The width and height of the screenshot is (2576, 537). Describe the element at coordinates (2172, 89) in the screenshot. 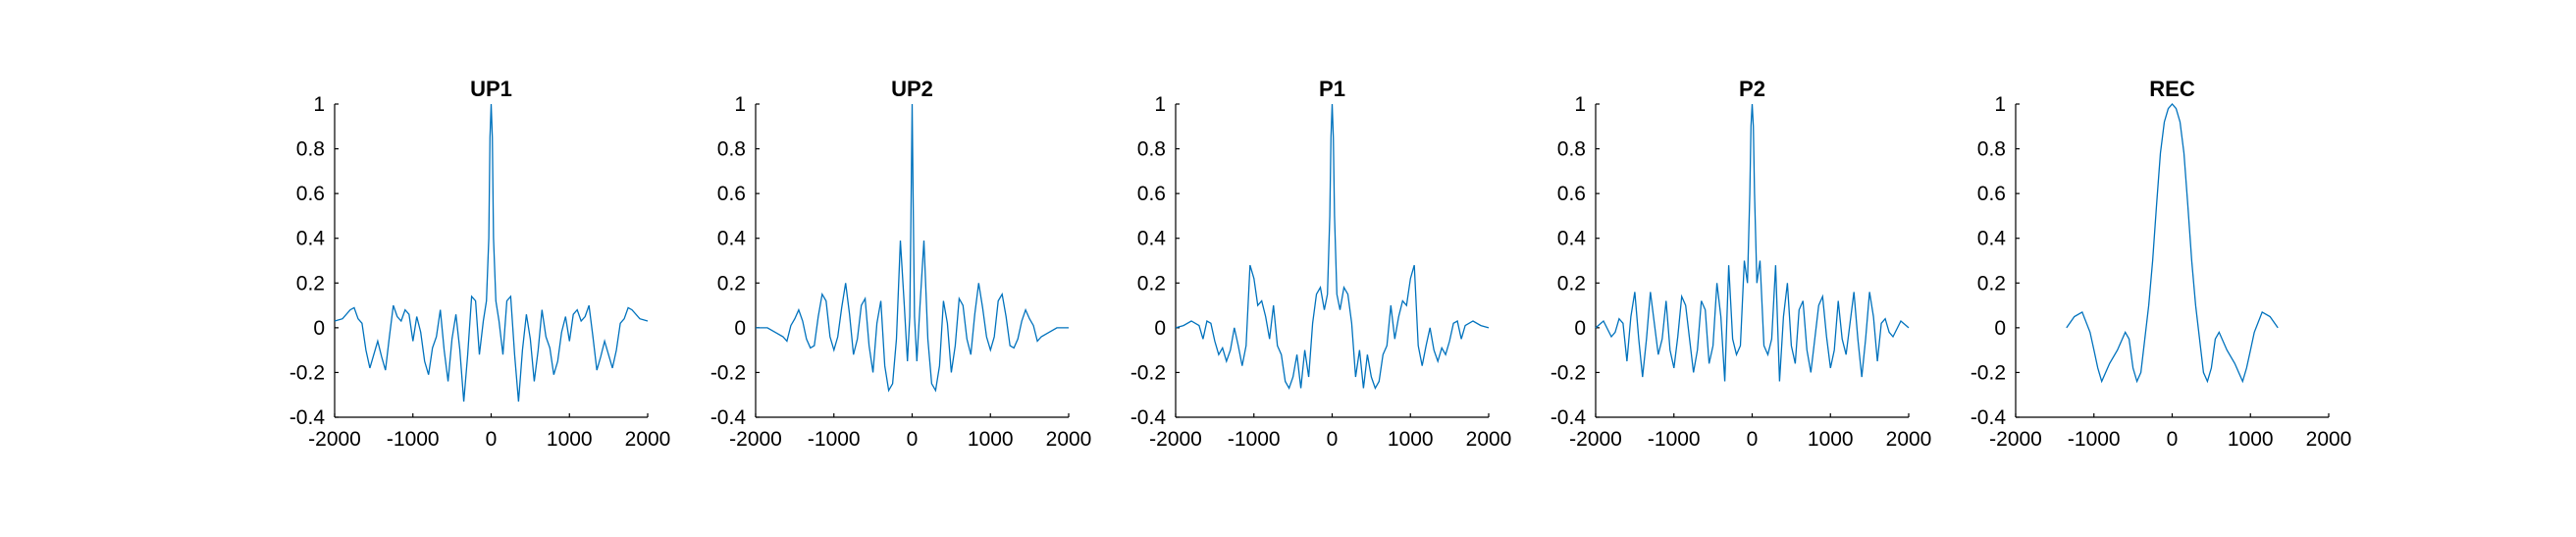

I see `chart-title: REC` at that location.